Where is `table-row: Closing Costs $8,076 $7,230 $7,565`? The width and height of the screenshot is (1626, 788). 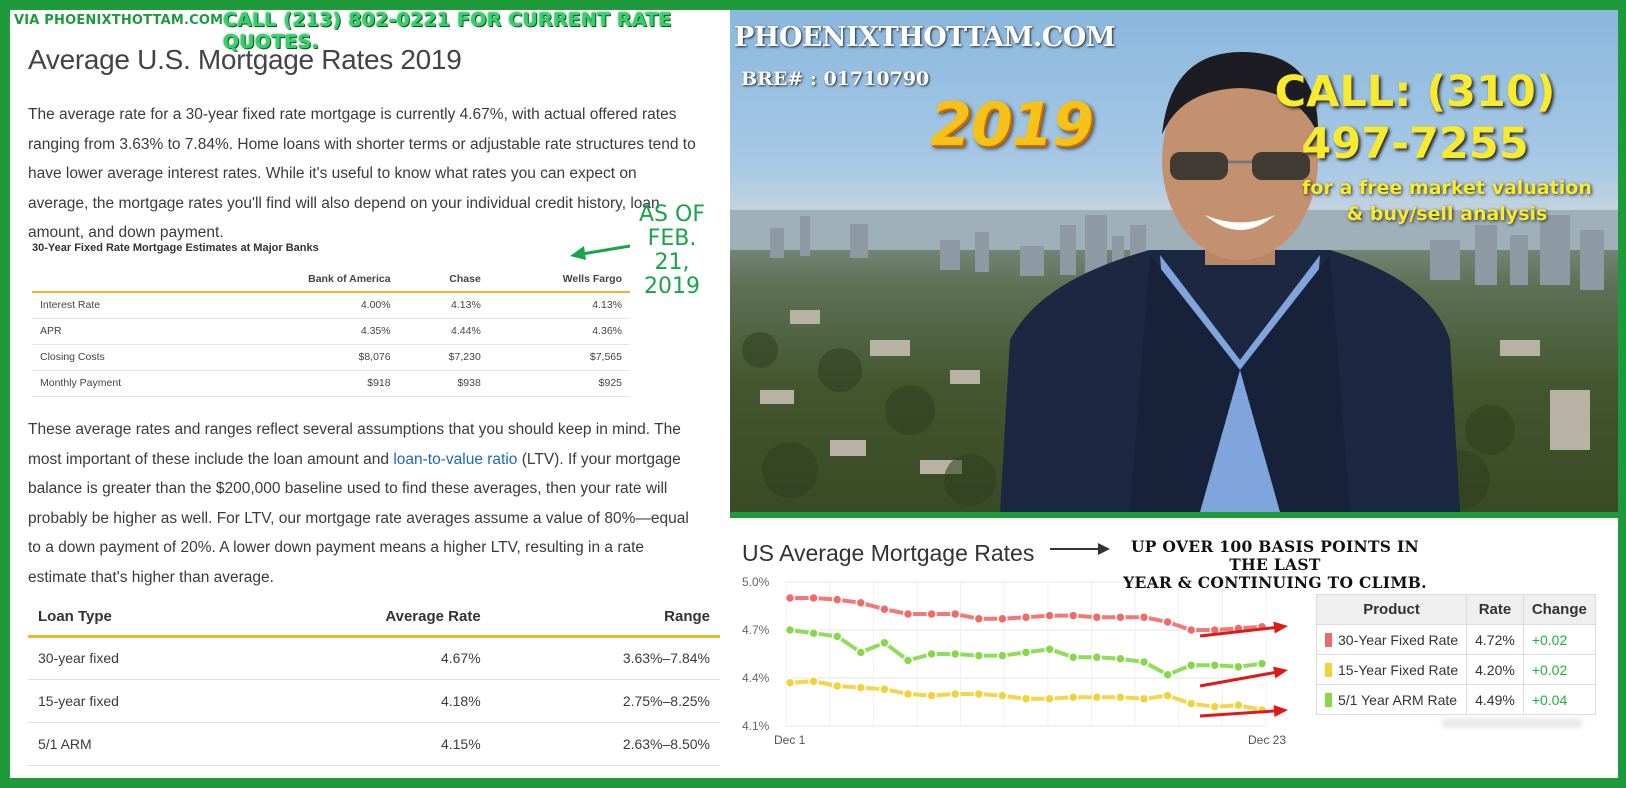
table-row: Closing Costs $8,076 $7,230 $7,565 is located at coordinates (331, 357).